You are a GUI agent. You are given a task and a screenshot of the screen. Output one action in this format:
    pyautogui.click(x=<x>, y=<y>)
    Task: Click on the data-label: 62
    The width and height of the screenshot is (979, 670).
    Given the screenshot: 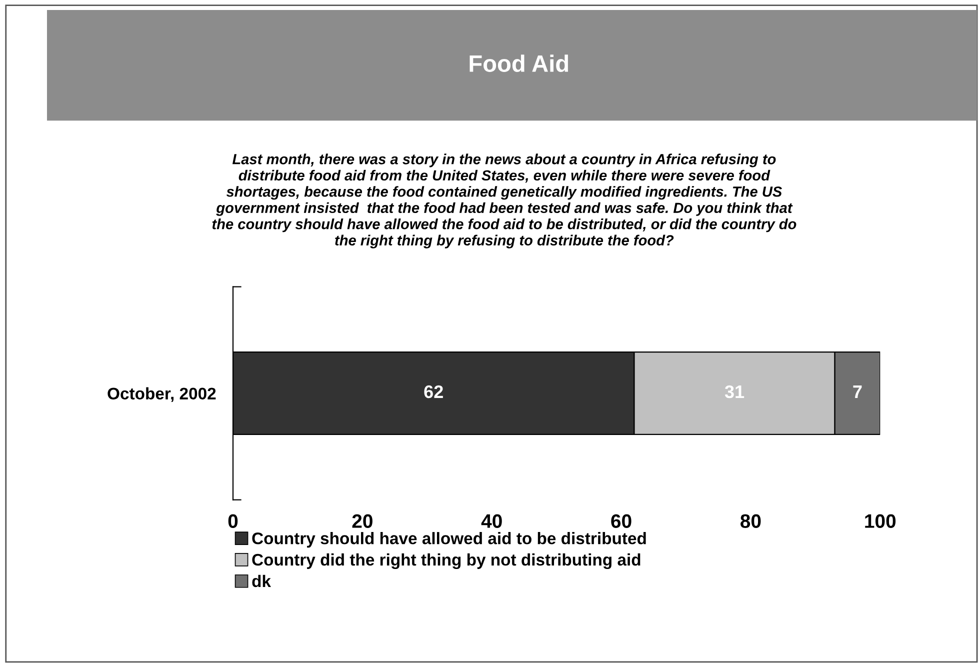 What is the action you would take?
    pyautogui.click(x=433, y=391)
    